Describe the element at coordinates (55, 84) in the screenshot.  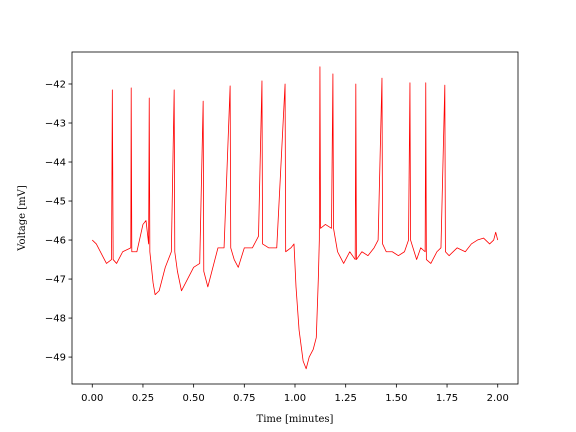
I see `y-tick-label: −42` at that location.